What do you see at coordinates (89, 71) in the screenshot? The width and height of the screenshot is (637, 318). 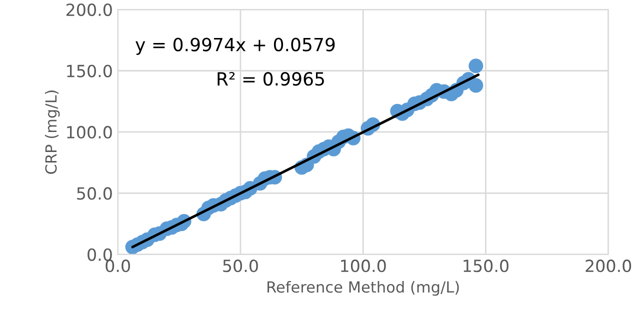 I see `y-tick-label: 150.0` at bounding box center [89, 71].